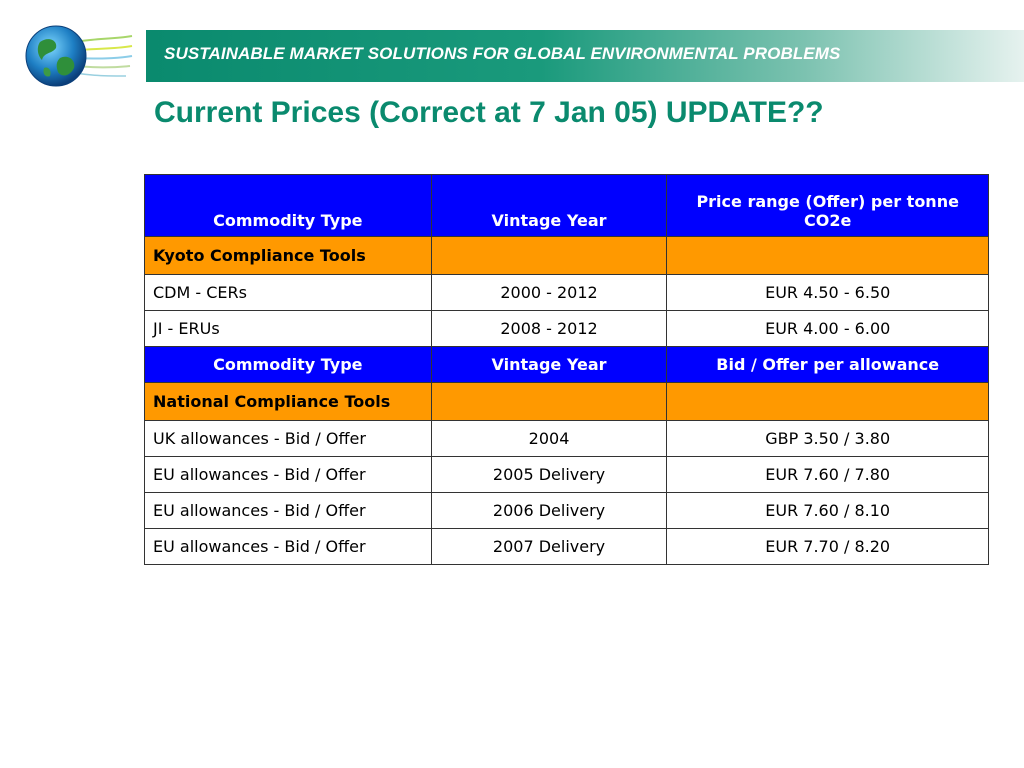 This screenshot has height=768, width=1024. Describe the element at coordinates (827, 510) in the screenshot. I see `price-cell: EUR 7.60 / 8.10` at that location.